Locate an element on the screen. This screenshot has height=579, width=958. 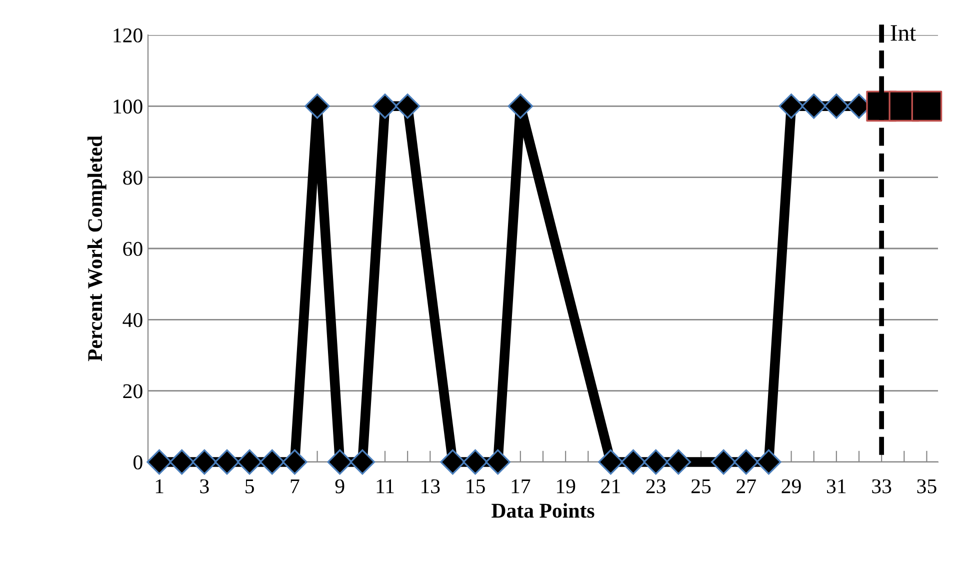
x-axis-title: Data Points is located at coordinates (543, 510).